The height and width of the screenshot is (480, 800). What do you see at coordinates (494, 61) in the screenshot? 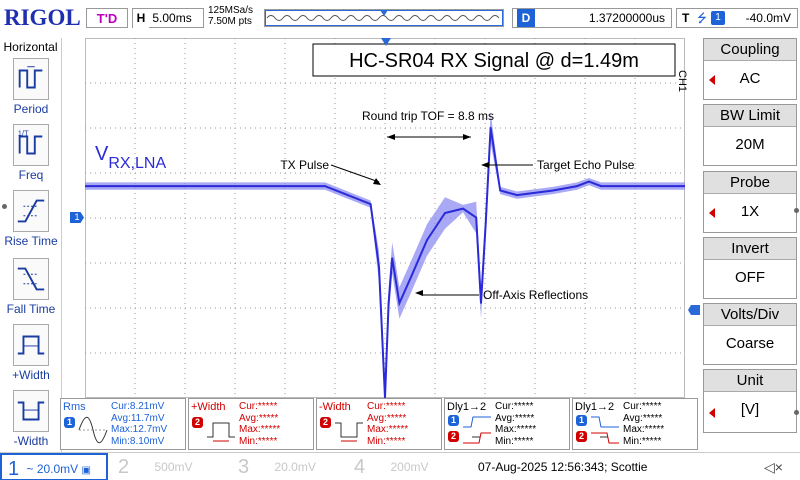
I see `plot-title: HC-SR04 RX Signal @ d=1.49m` at bounding box center [494, 61].